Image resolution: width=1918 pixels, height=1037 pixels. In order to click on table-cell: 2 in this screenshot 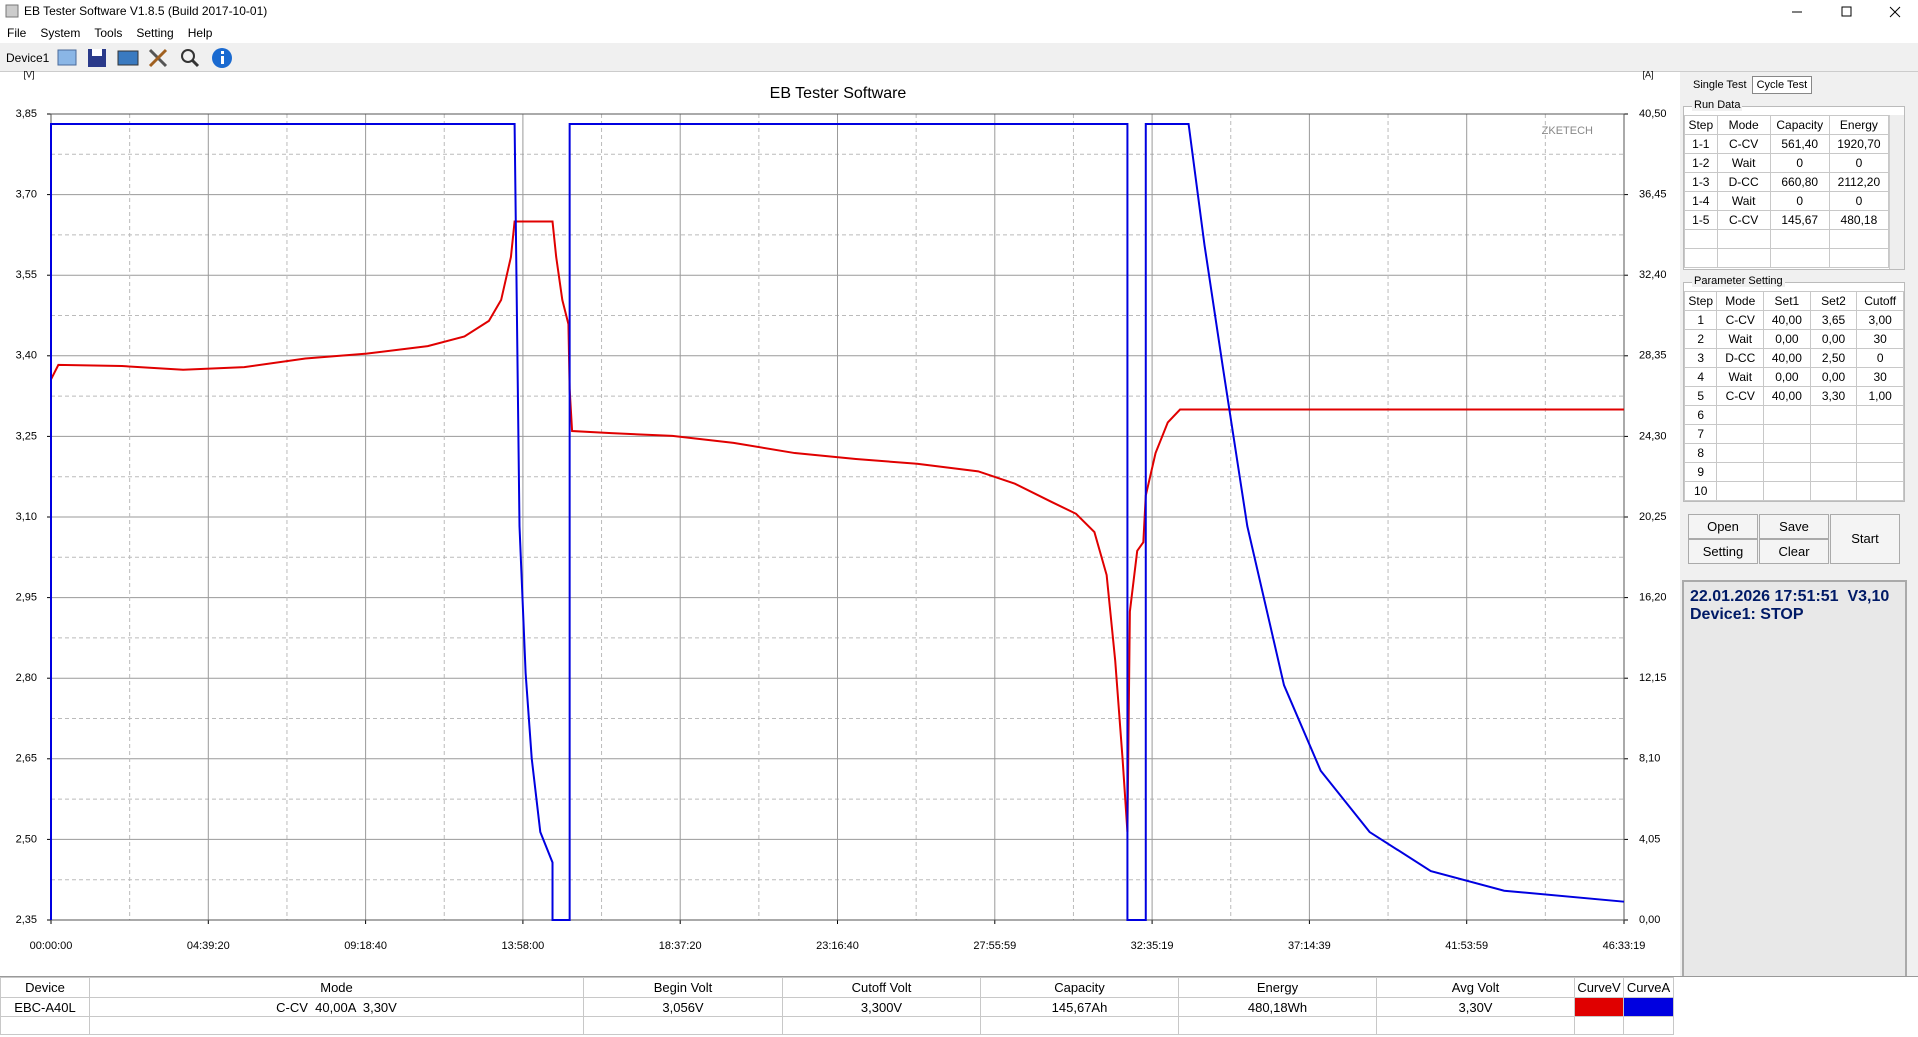, I will do `click(1700, 339)`.